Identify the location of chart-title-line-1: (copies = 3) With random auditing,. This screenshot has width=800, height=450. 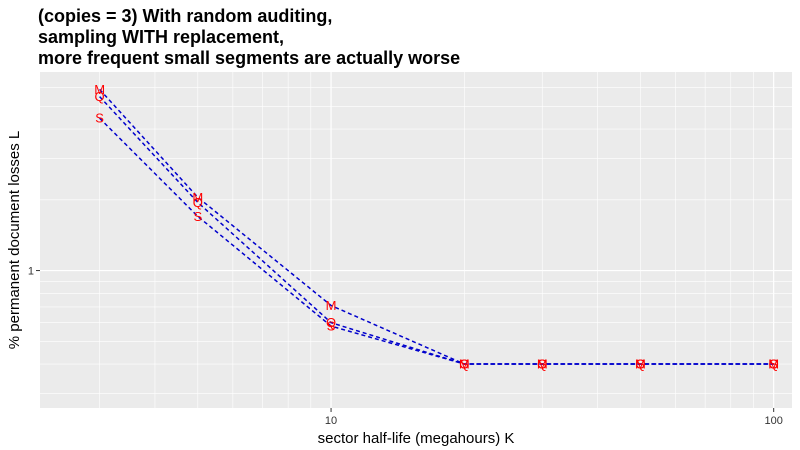
(185, 16).